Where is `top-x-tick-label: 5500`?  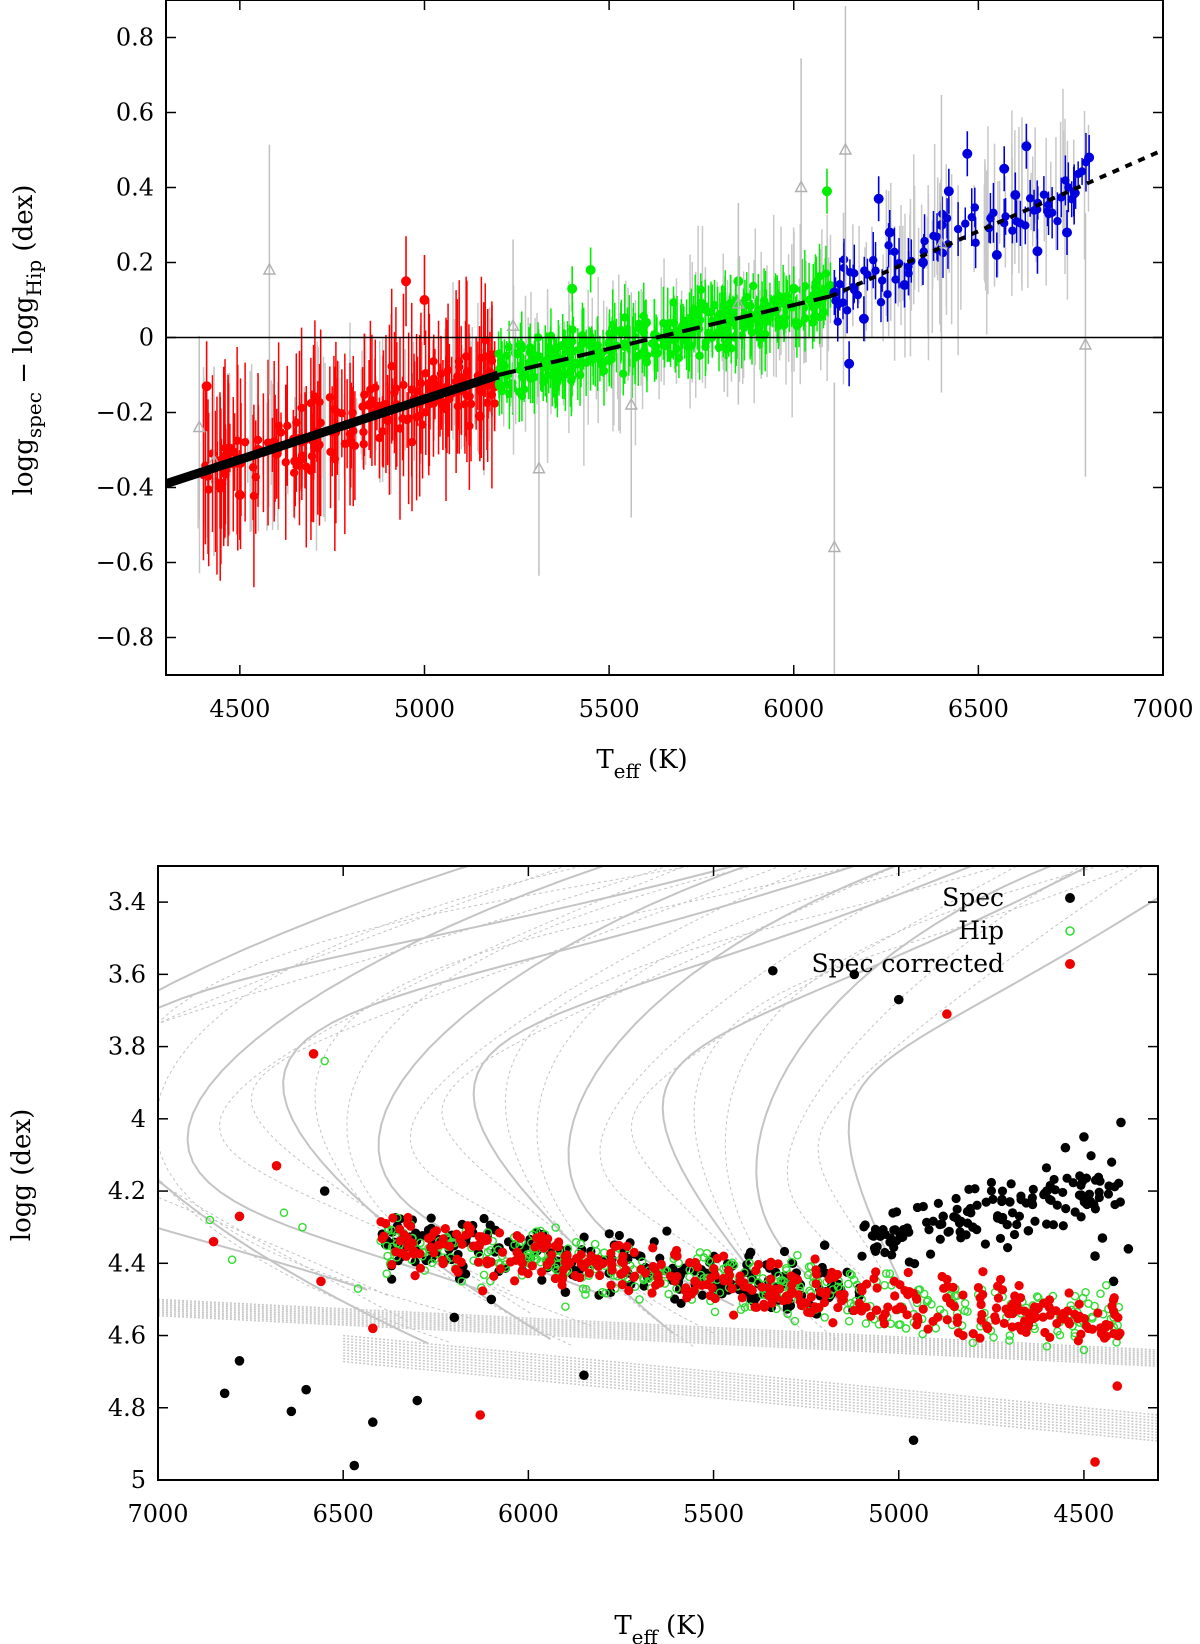 top-x-tick-label: 5500 is located at coordinates (609, 709).